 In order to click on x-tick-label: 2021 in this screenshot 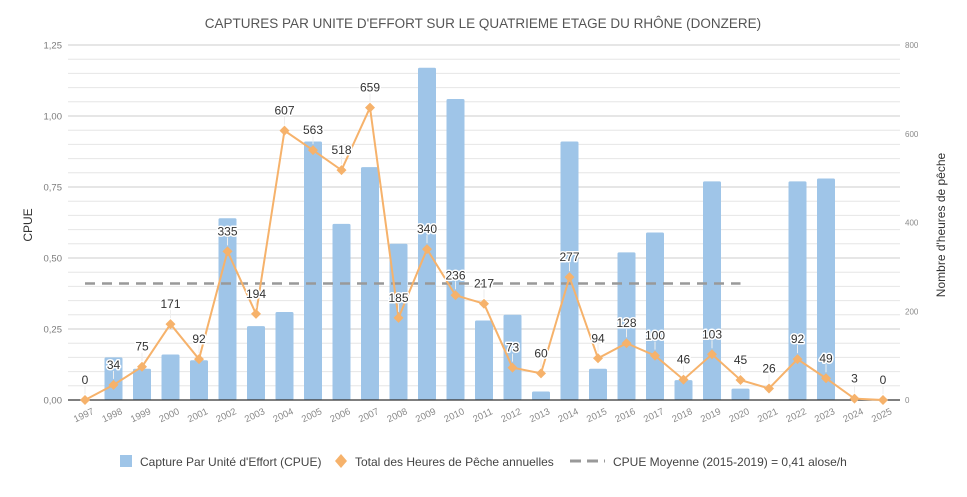, I will do `click(768, 415)`.